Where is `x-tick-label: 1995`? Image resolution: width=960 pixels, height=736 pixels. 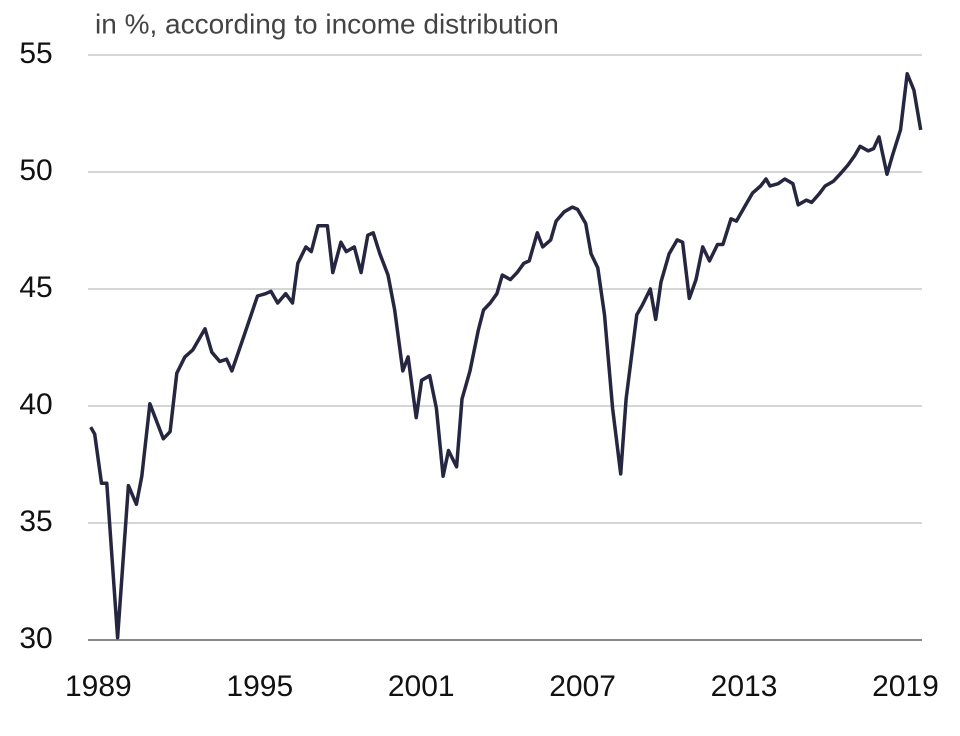
x-tick-label: 1995 is located at coordinates (259, 686).